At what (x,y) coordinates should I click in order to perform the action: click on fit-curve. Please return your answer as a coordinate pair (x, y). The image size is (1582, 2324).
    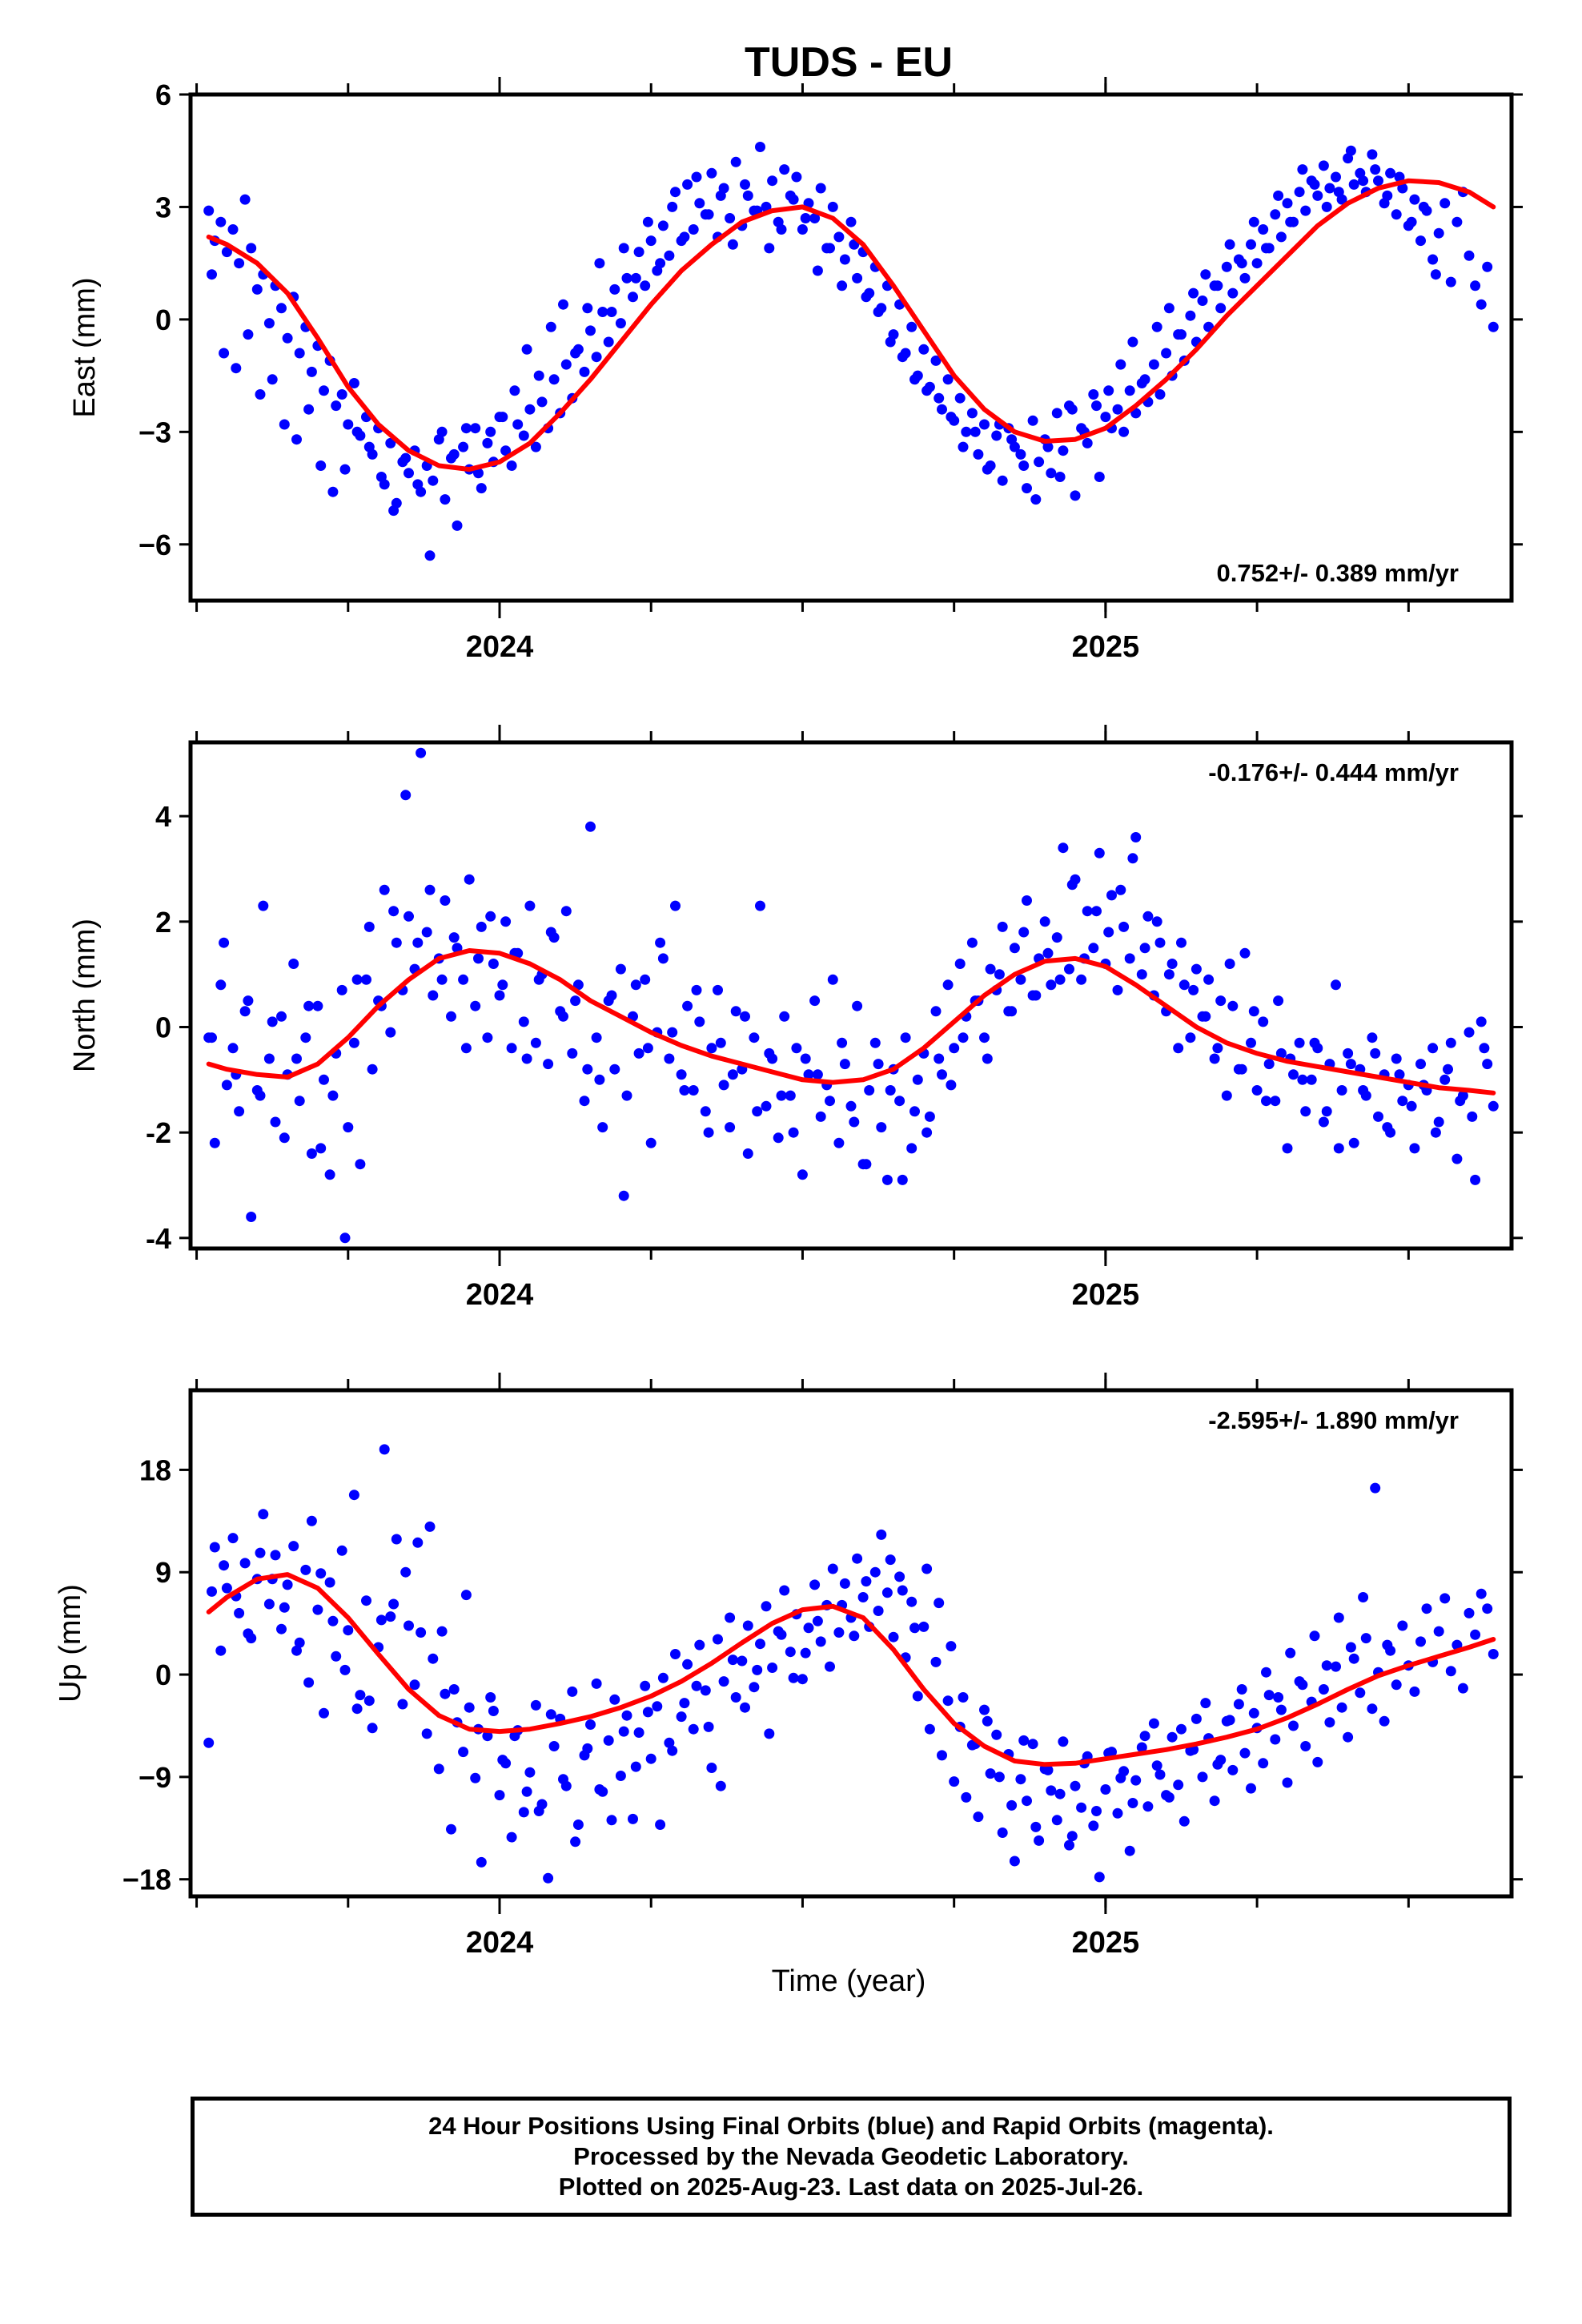
    Looking at the image, I should click on (851, 325).